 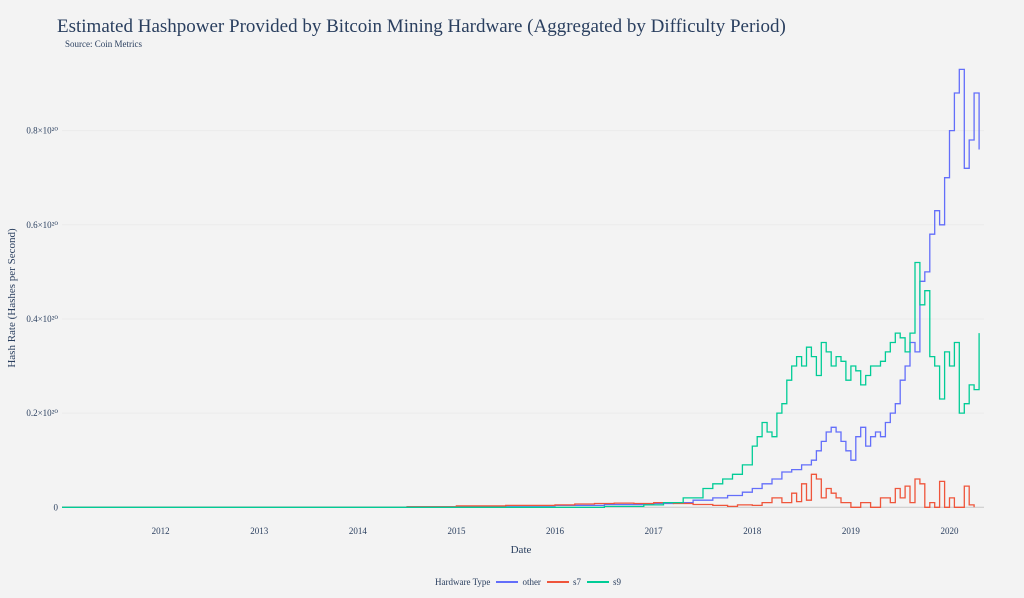 I want to click on x-tick-label: 2013, so click(x=259, y=531).